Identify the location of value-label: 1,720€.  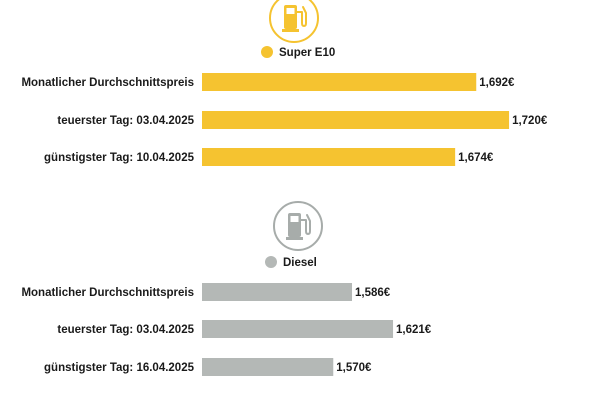
(530, 121).